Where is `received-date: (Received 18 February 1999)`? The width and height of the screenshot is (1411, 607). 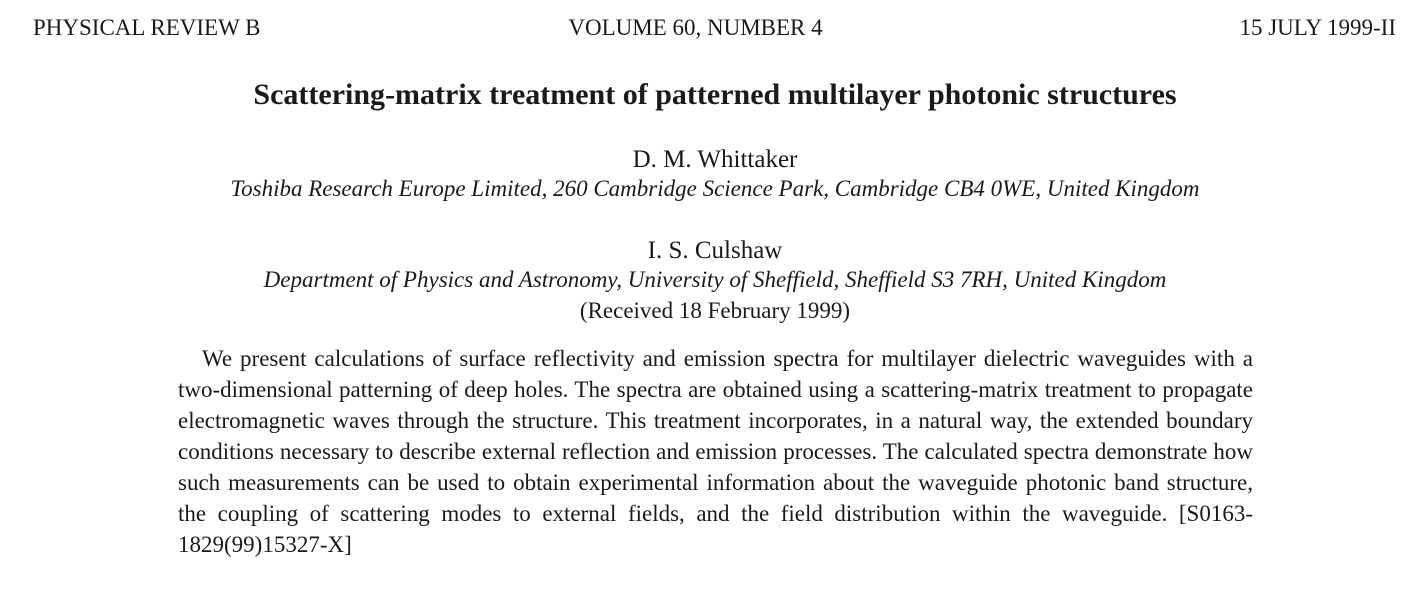 received-date: (Received 18 February 1999) is located at coordinates (715, 310).